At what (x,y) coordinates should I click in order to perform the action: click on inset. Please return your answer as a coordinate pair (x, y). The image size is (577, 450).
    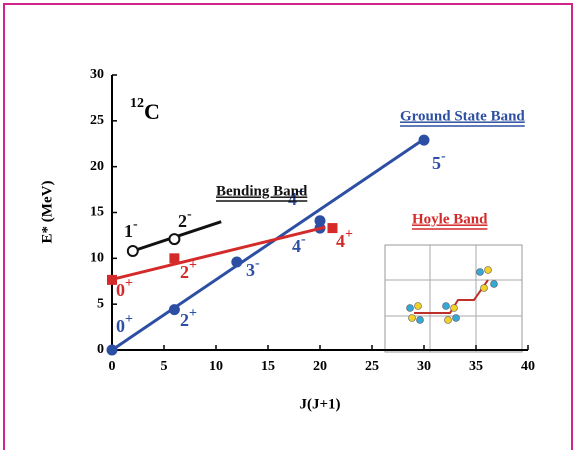
    Looking at the image, I should click on (453, 298).